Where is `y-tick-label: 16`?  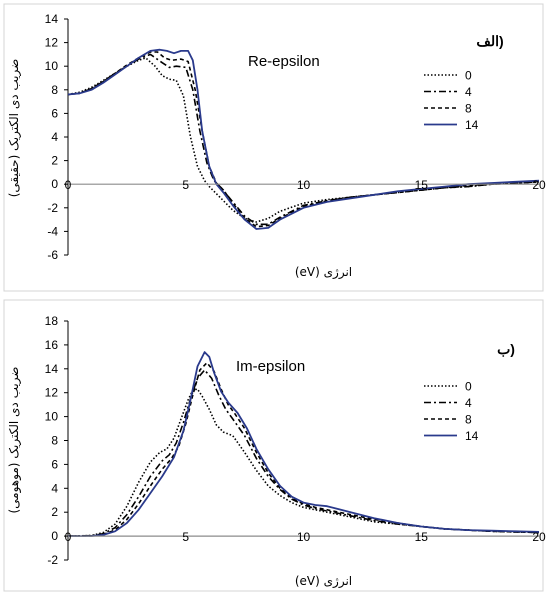 y-tick-label: 16 is located at coordinates (52, 345).